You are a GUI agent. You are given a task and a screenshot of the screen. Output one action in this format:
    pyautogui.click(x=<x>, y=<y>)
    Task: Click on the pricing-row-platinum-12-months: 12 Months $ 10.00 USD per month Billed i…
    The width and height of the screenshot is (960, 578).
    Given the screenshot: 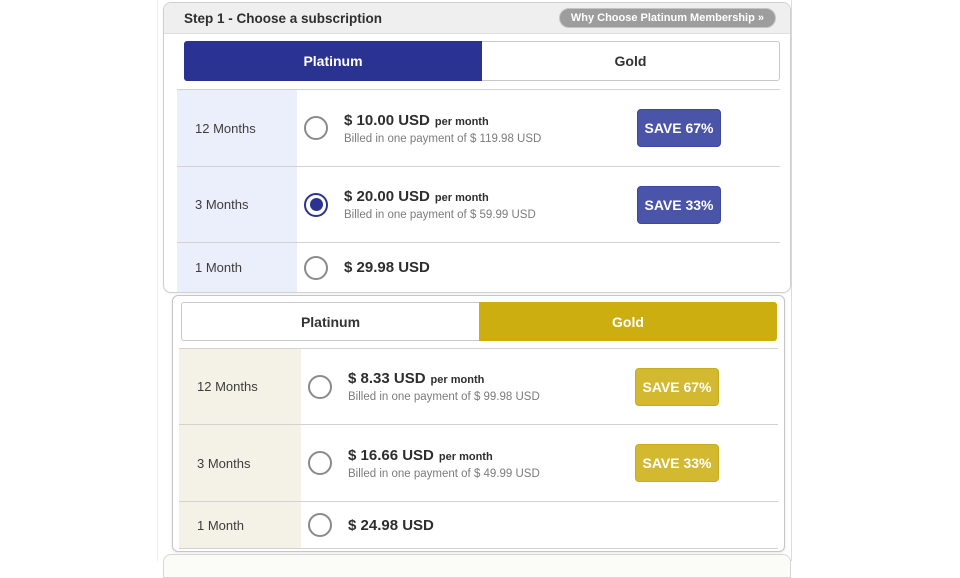 What is the action you would take?
    pyautogui.click(x=478, y=128)
    